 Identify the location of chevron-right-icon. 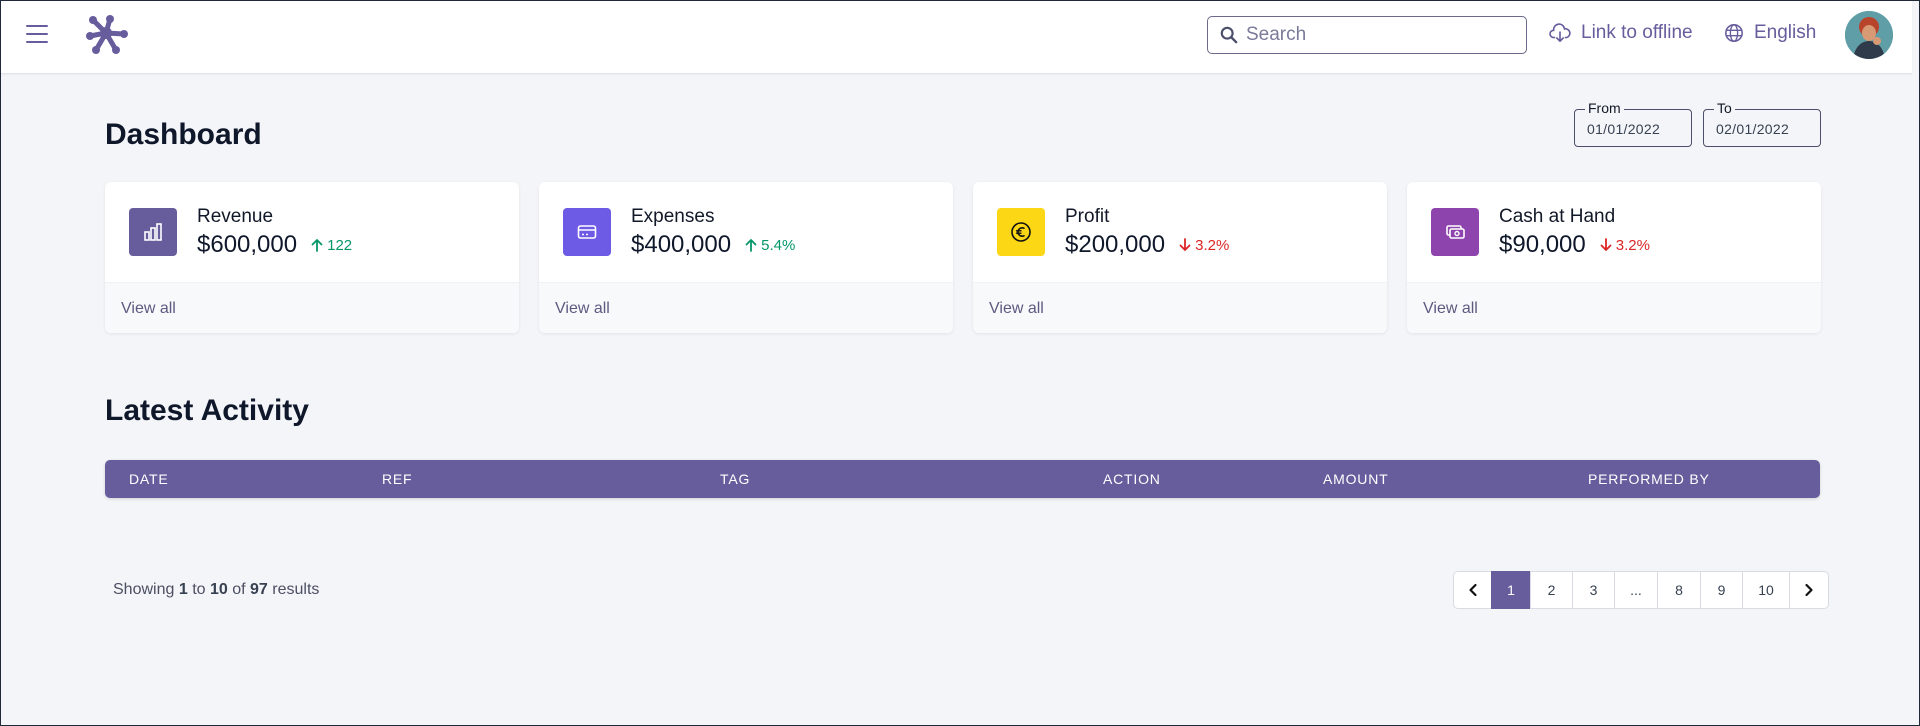
(1809, 590).